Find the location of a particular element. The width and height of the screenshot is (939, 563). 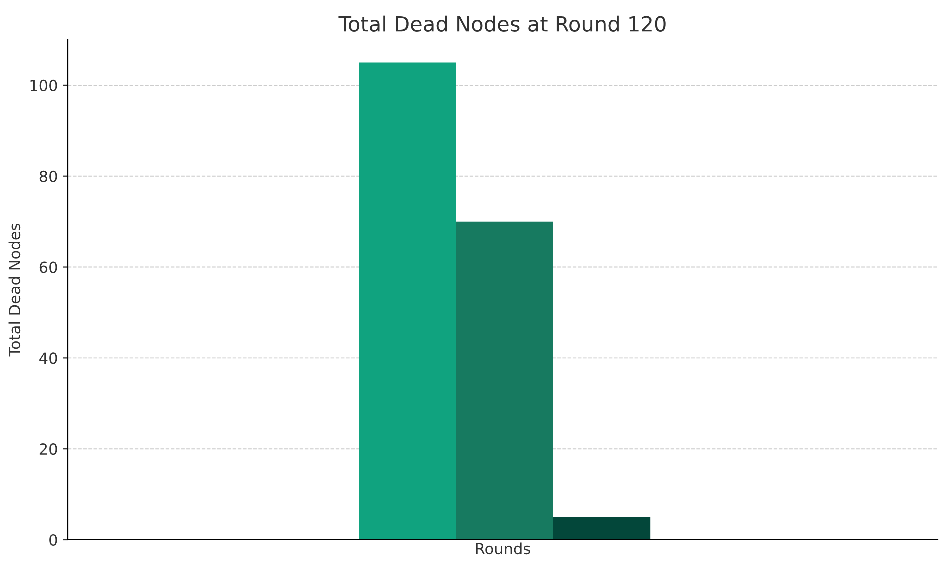

x-axis-title: Rounds is located at coordinates (503, 548).